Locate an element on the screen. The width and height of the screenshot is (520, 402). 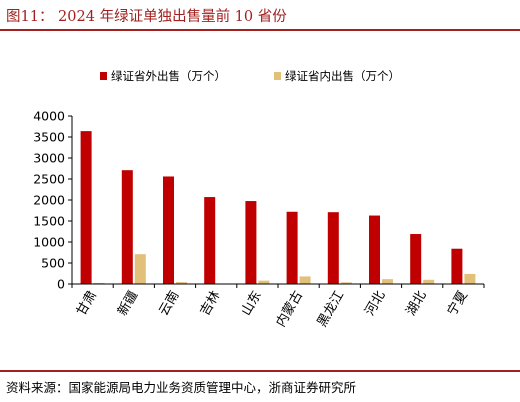
x-tick-label: 宁夏 is located at coordinates (457, 303).